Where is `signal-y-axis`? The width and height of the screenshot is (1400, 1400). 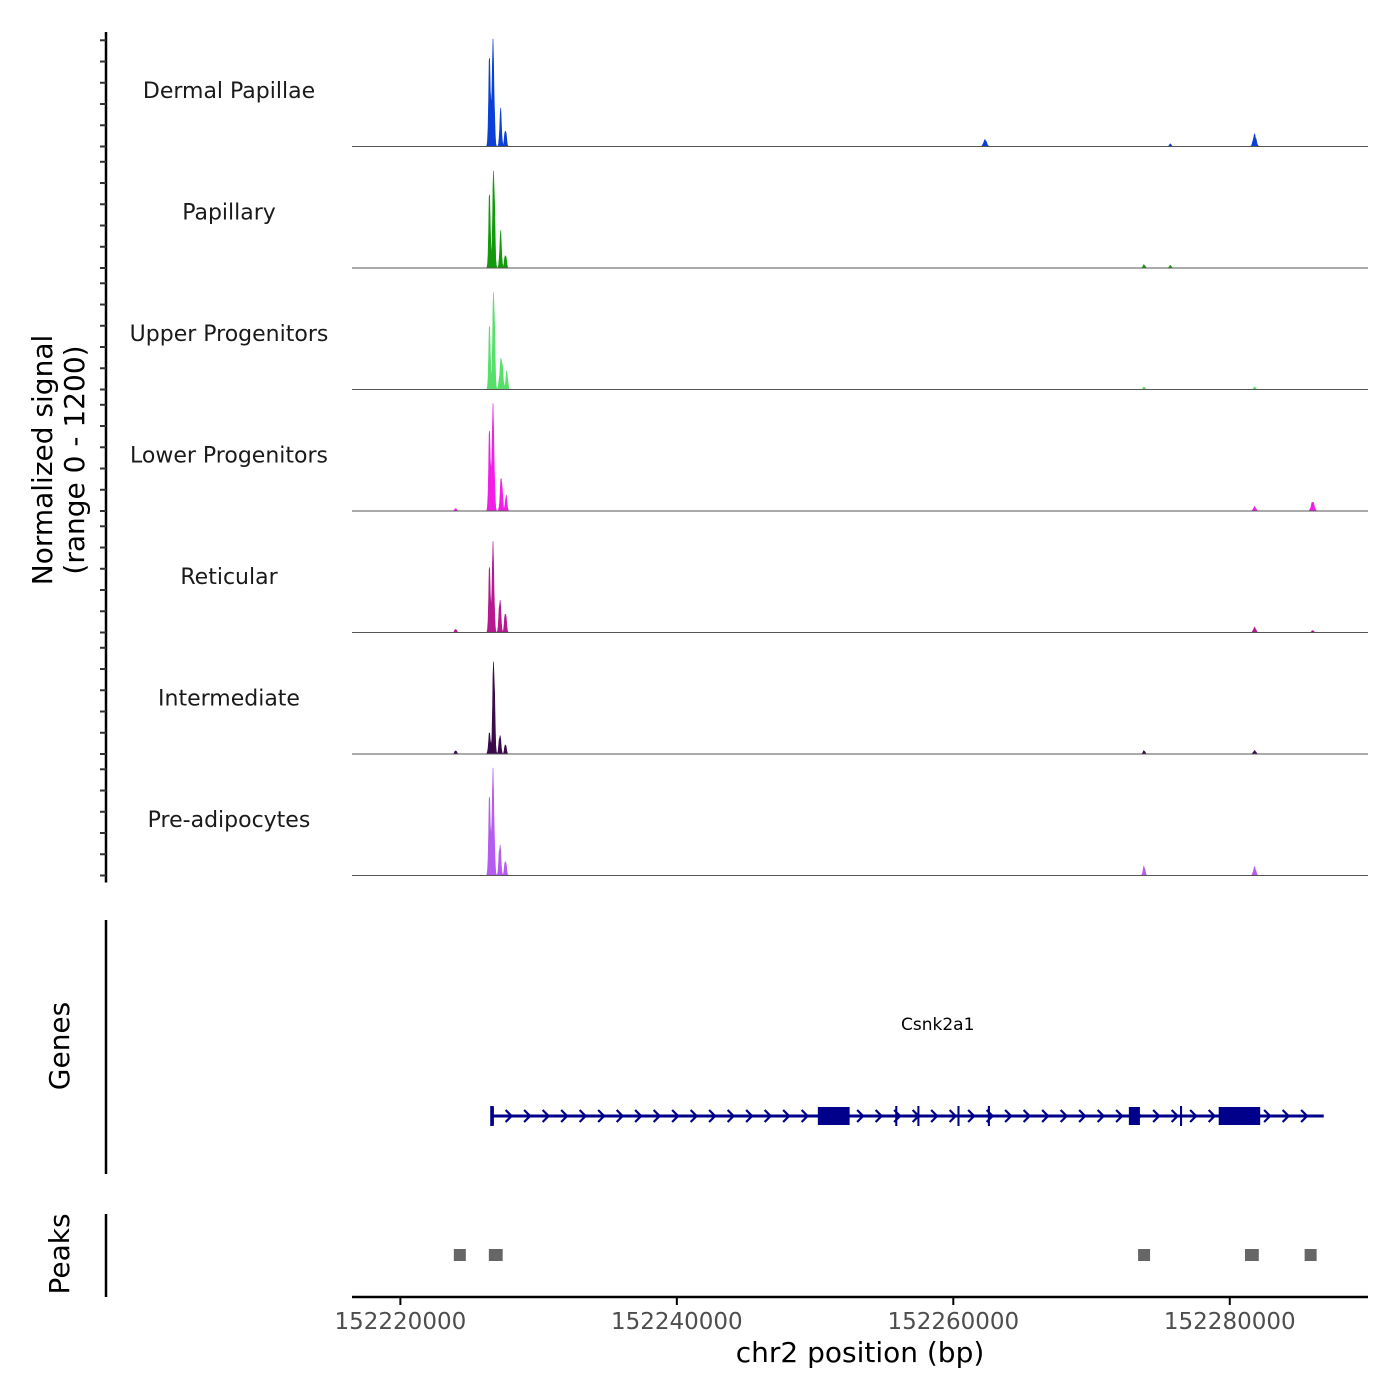
signal-y-axis is located at coordinates (104, 457).